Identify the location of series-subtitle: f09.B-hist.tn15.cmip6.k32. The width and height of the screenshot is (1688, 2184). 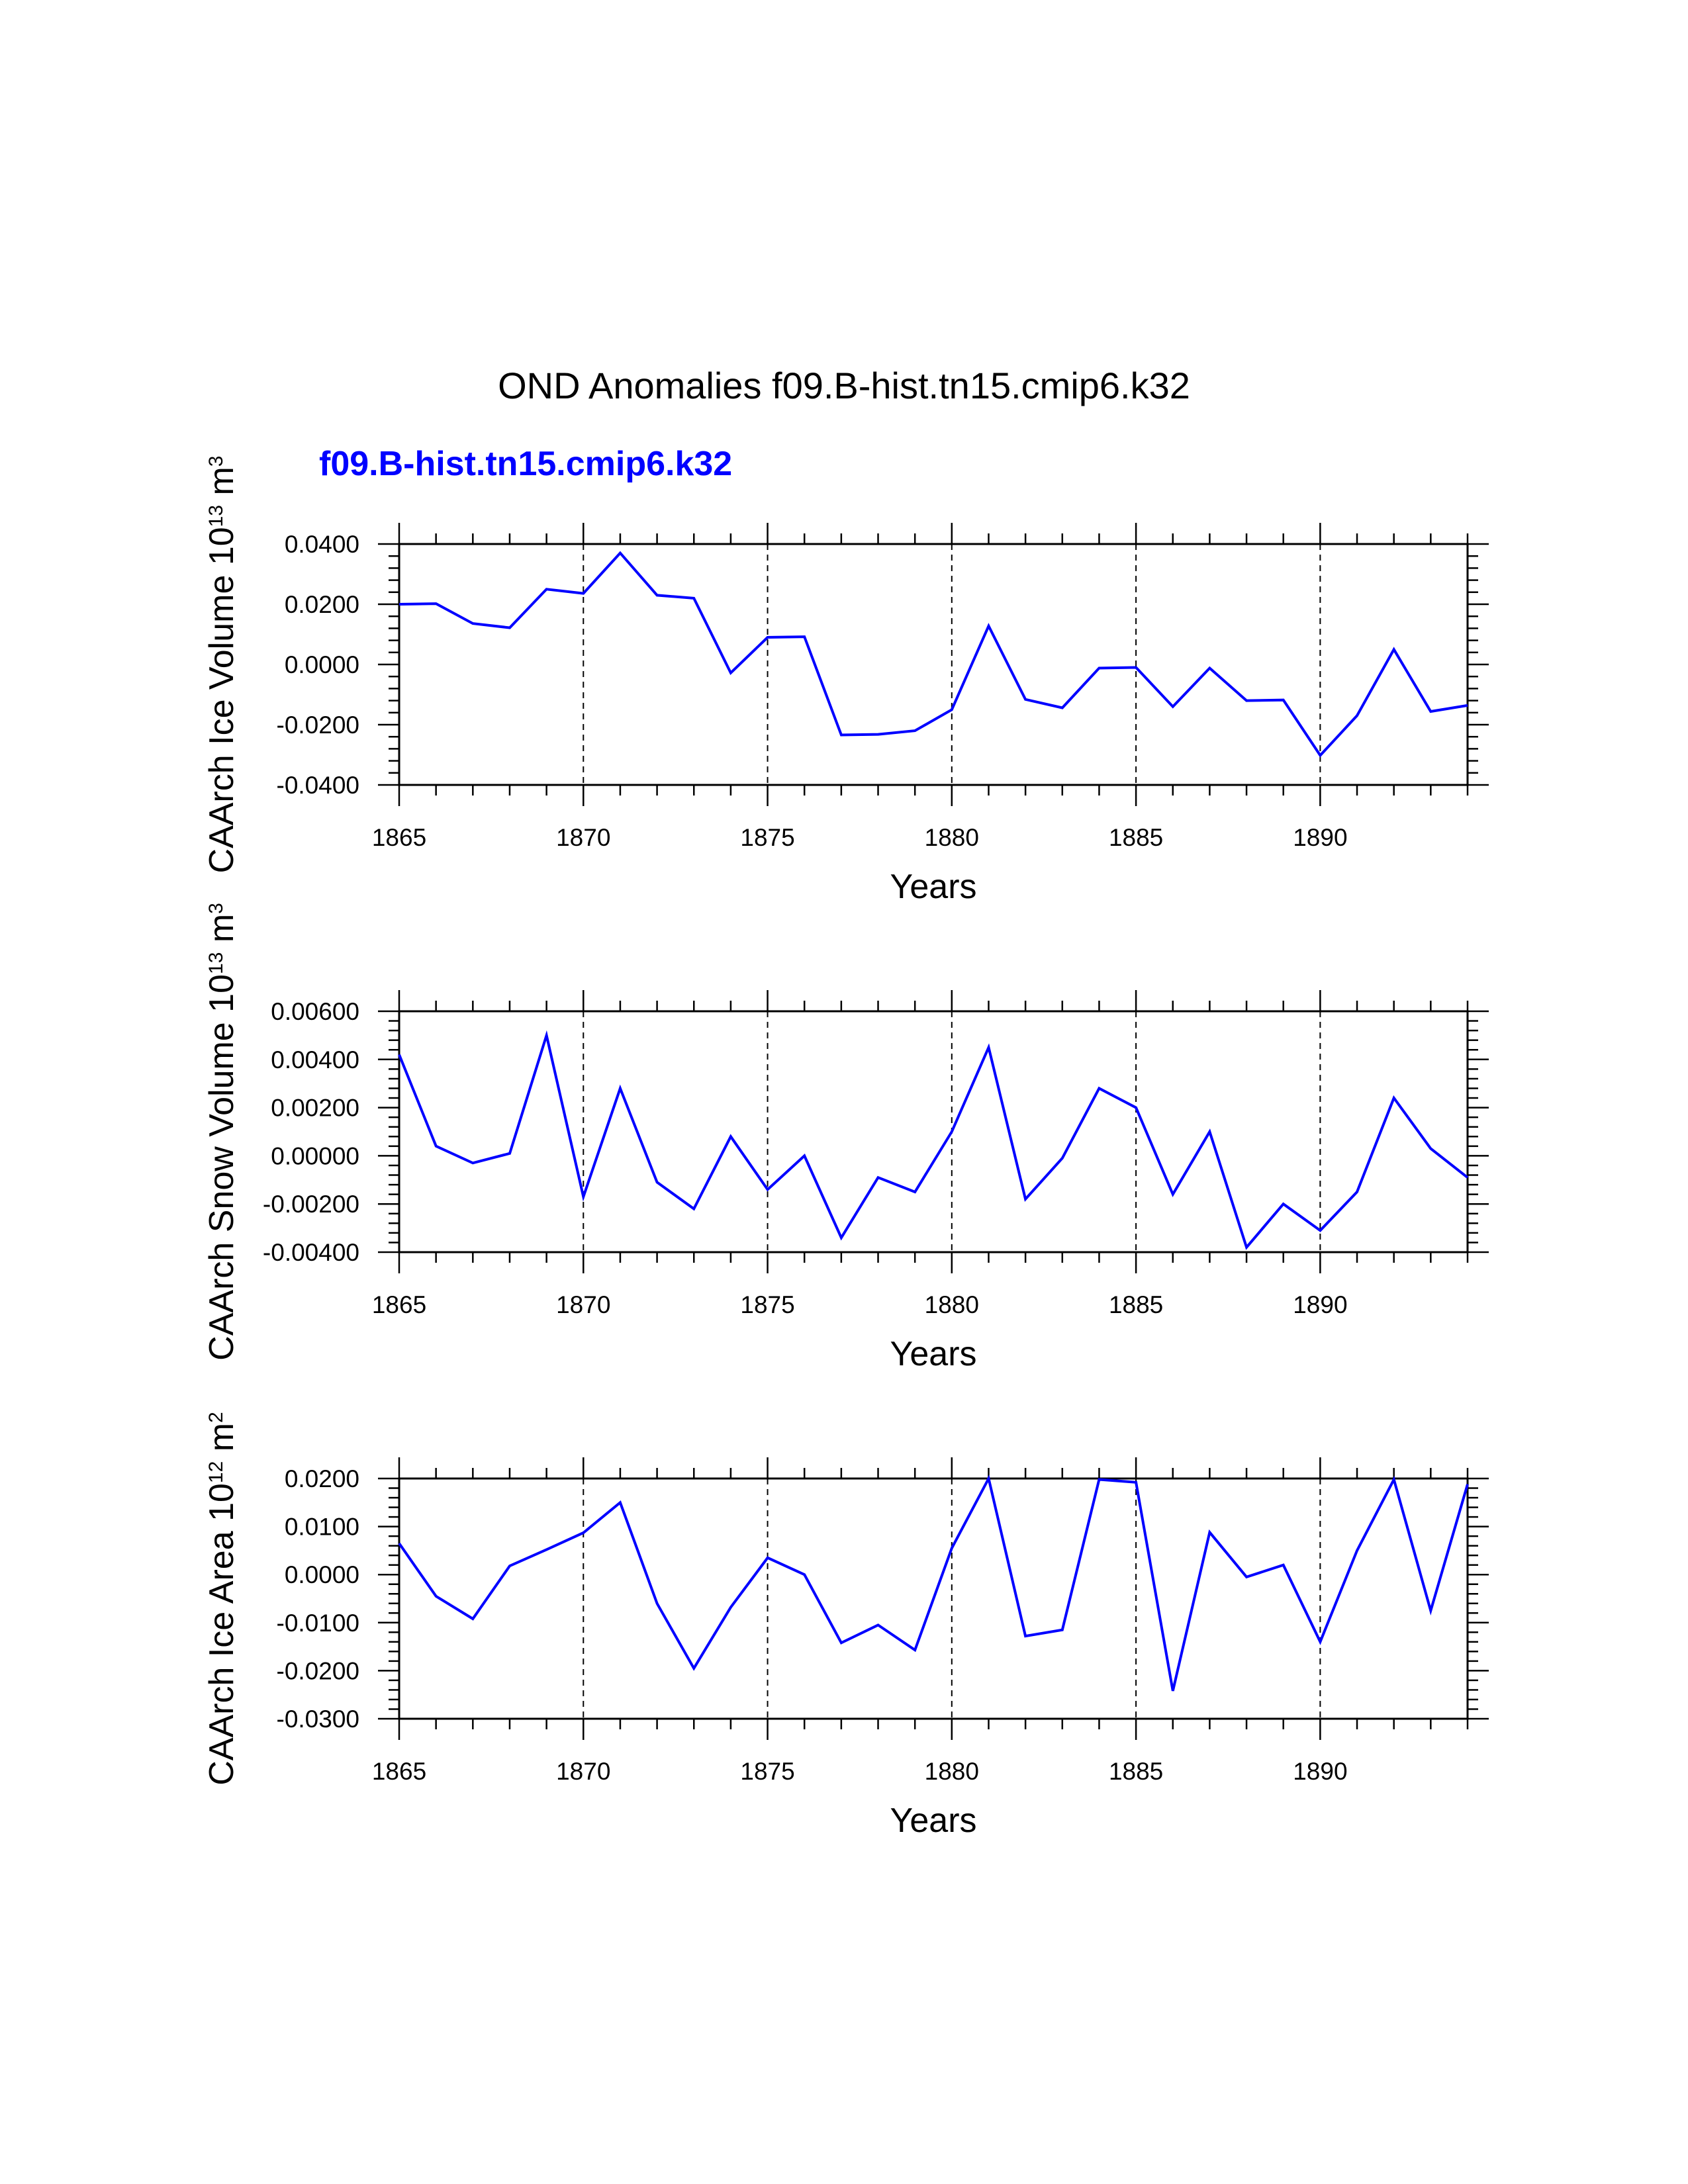
(525, 464).